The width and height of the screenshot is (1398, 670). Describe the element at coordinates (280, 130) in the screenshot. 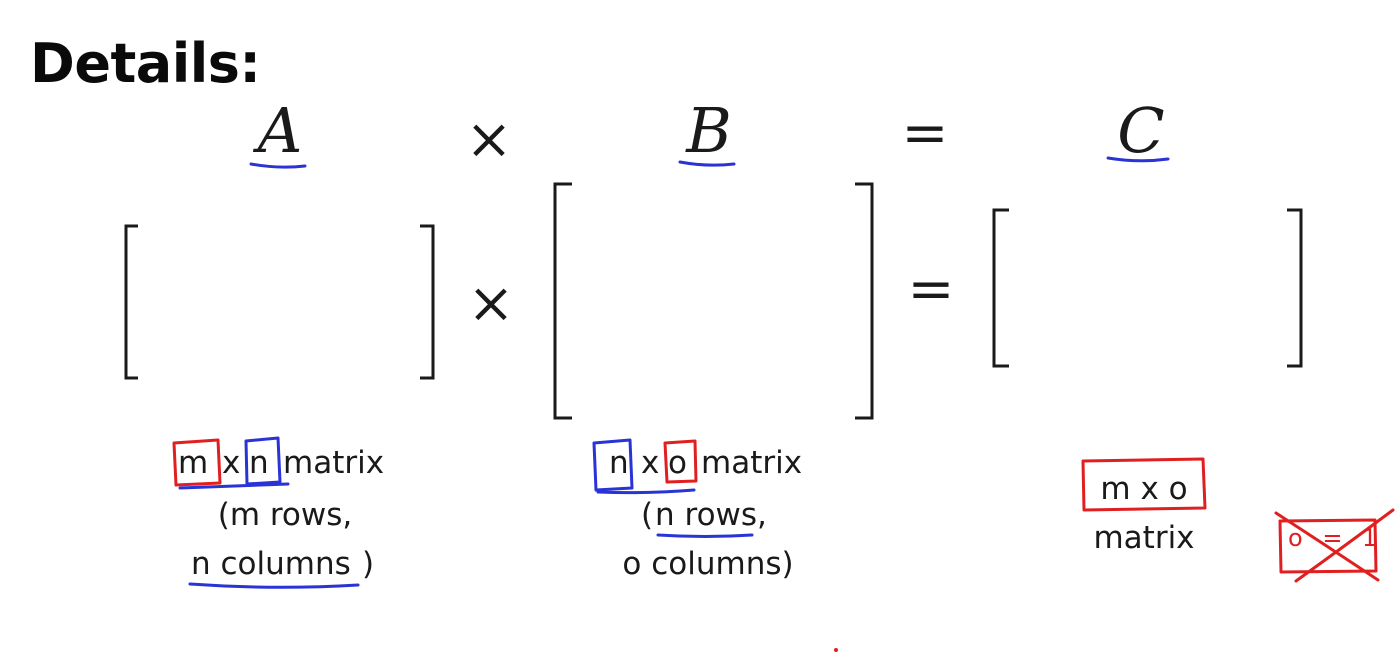

I see `matrix-a-symbol: A` at that location.